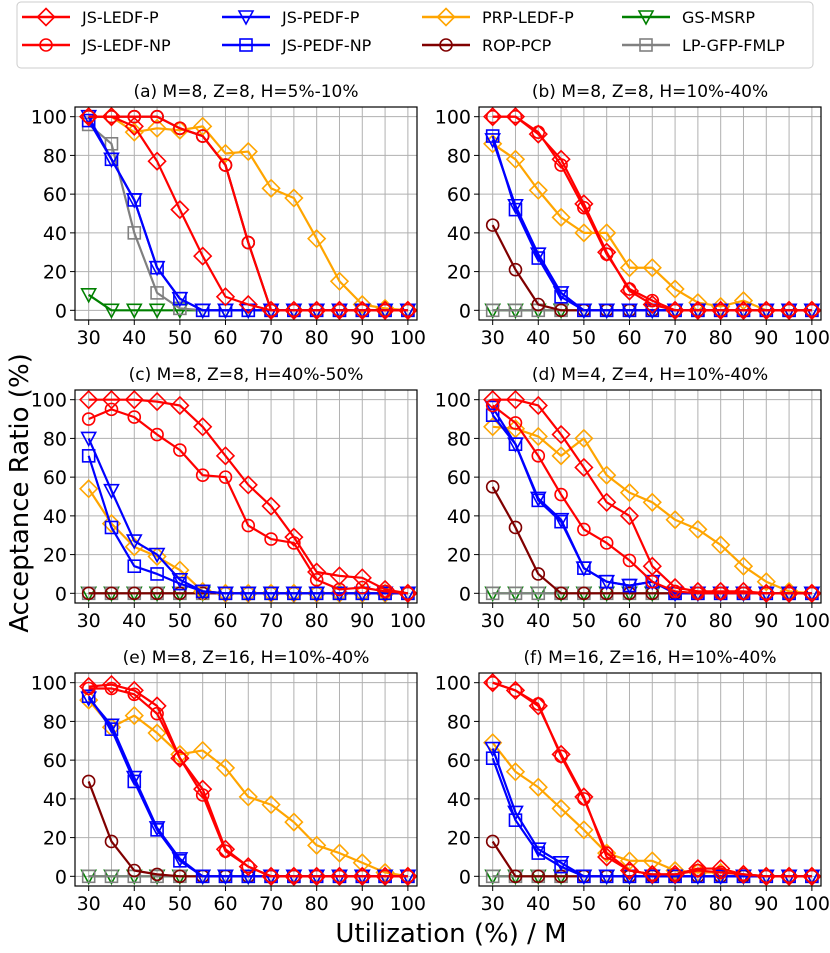 The height and width of the screenshot is (953, 830). Describe the element at coordinates (134, 621) in the screenshot. I see `x-tick-label: 40` at that location.